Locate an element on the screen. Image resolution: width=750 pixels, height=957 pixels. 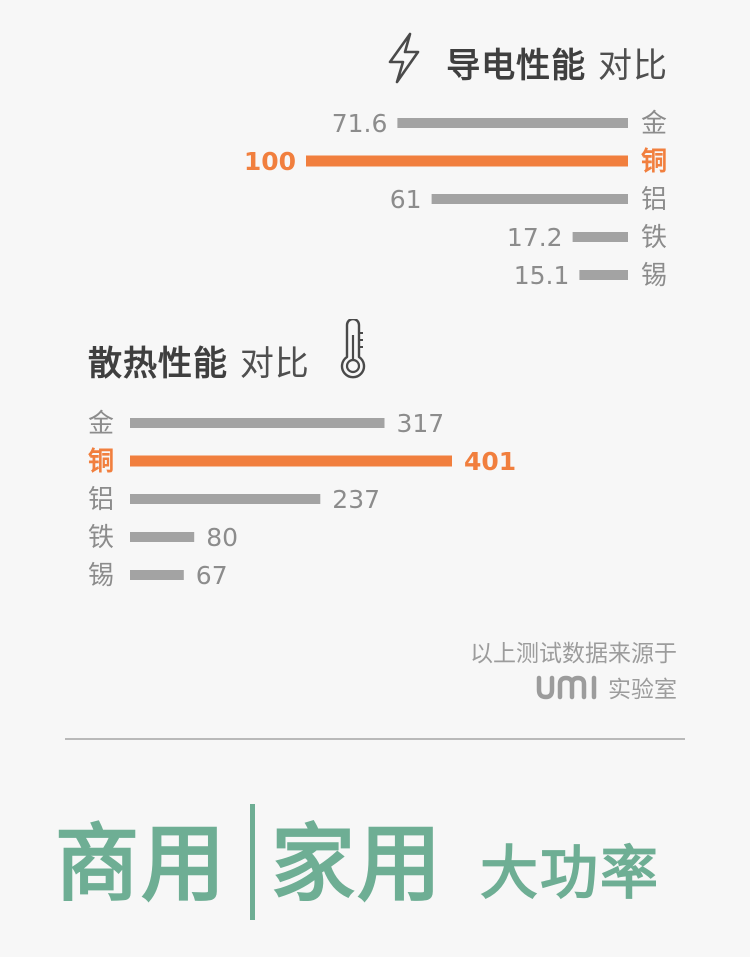
conductivity-chart: 71.6 金 100 铜 61 铝 17.2 铁 15.1 锡 is located at coordinates (455, 200).